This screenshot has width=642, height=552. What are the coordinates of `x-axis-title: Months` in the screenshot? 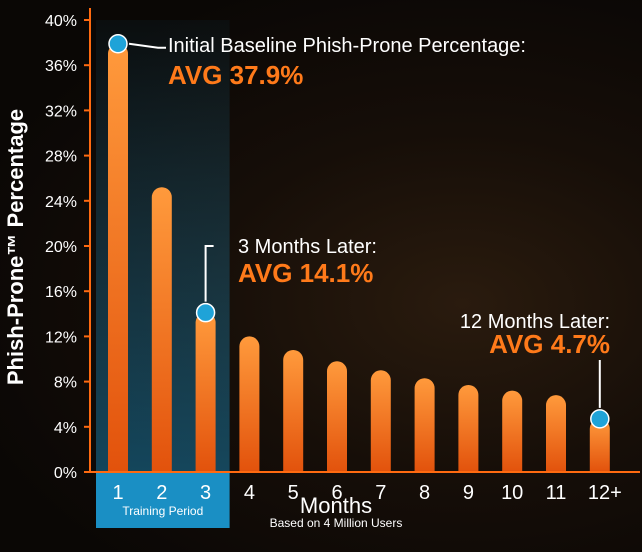 It's located at (336, 505).